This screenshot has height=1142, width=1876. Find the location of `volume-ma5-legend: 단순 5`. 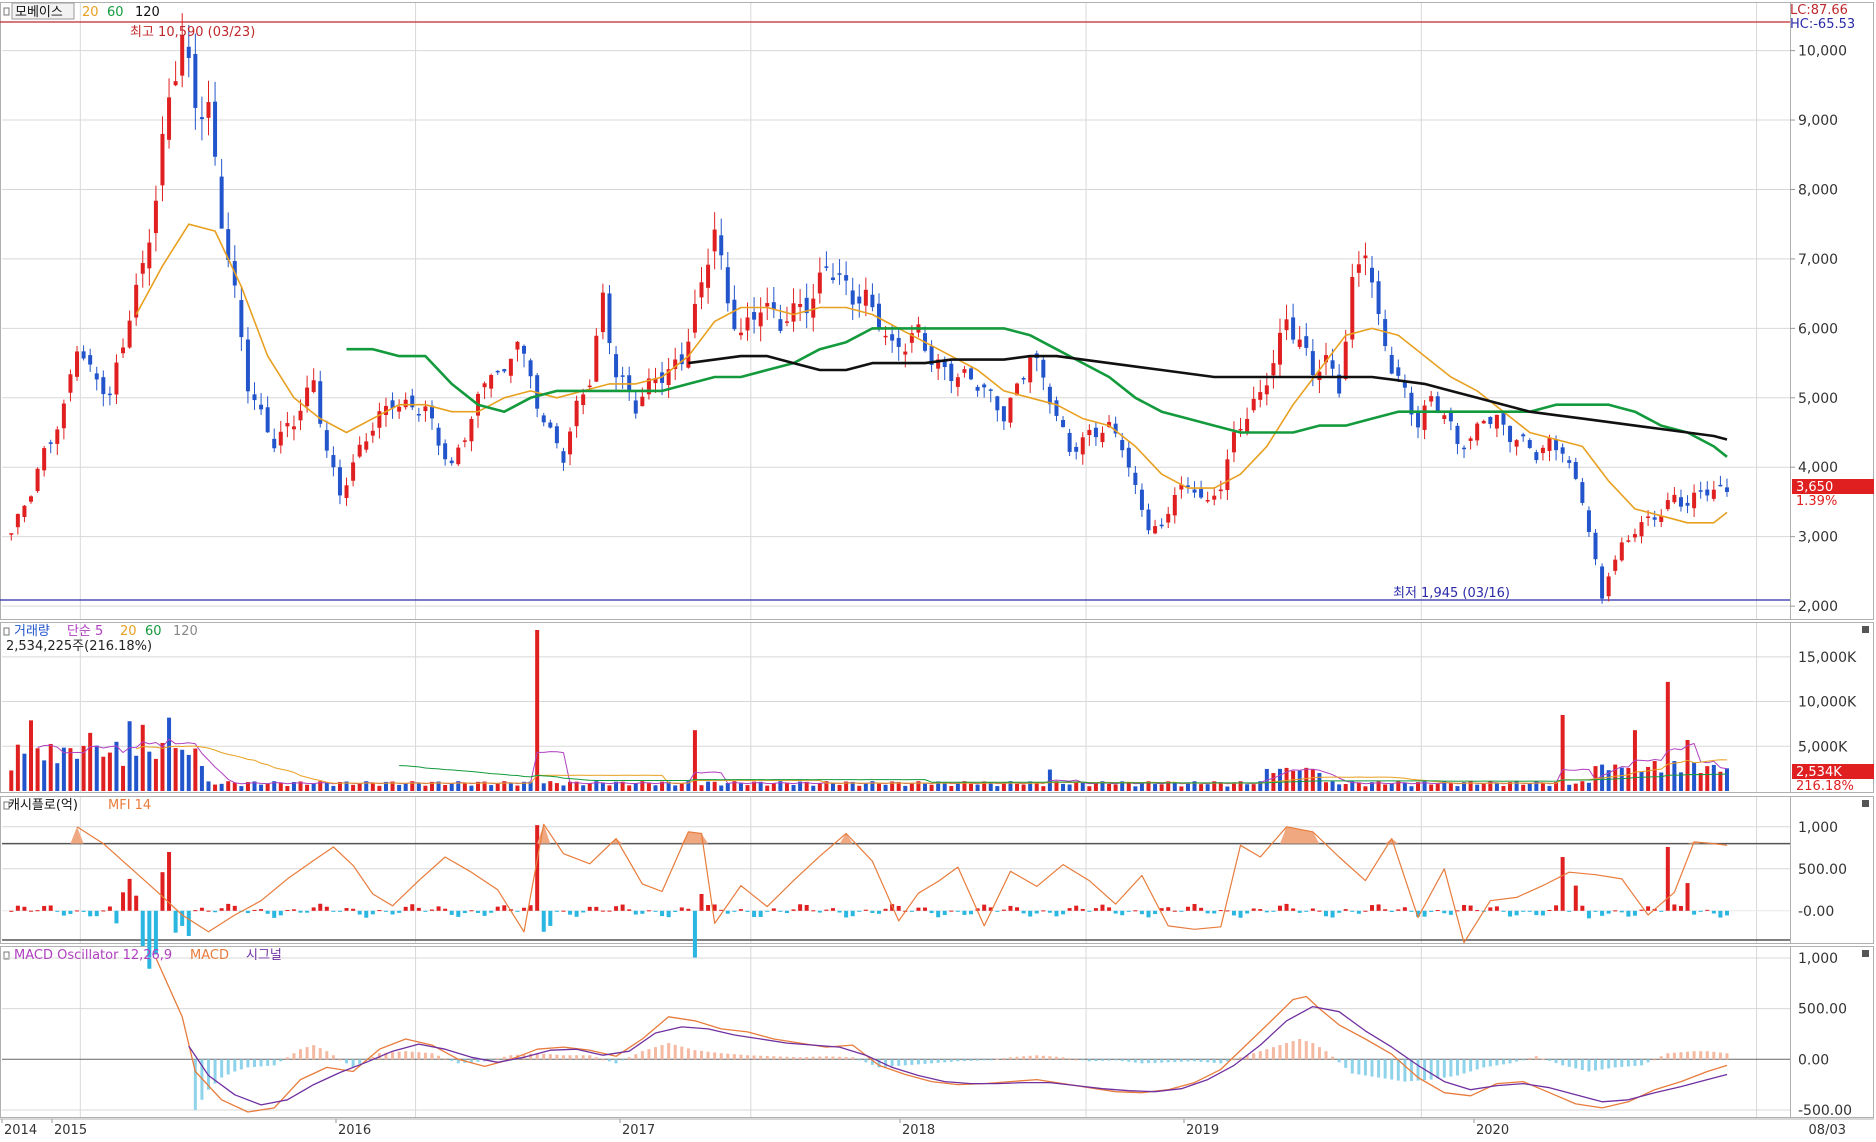

volume-ma5-legend: 단순 5 is located at coordinates (85, 631).